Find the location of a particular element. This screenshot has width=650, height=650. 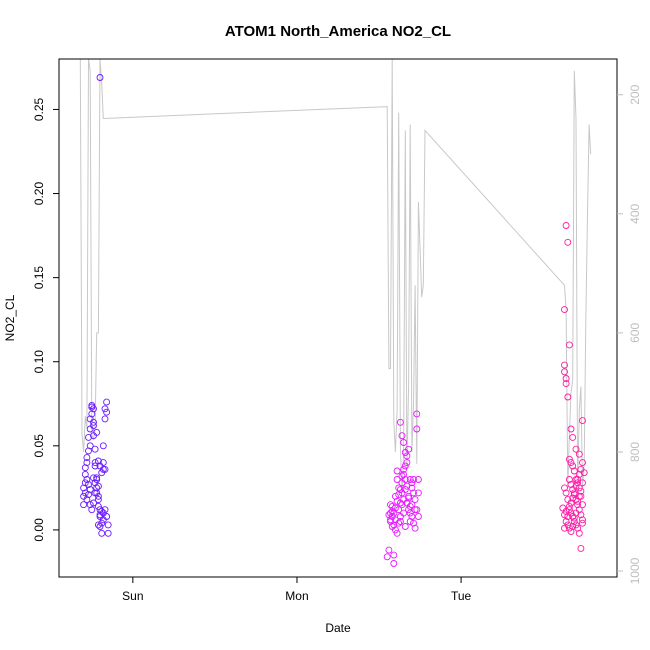

y-tick-label: 0.00 is located at coordinates (39, 530).